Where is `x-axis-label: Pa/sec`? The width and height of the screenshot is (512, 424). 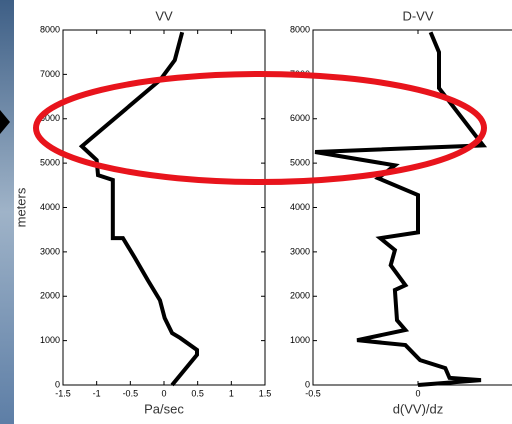 x-axis-label: Pa/sec is located at coordinates (164, 408).